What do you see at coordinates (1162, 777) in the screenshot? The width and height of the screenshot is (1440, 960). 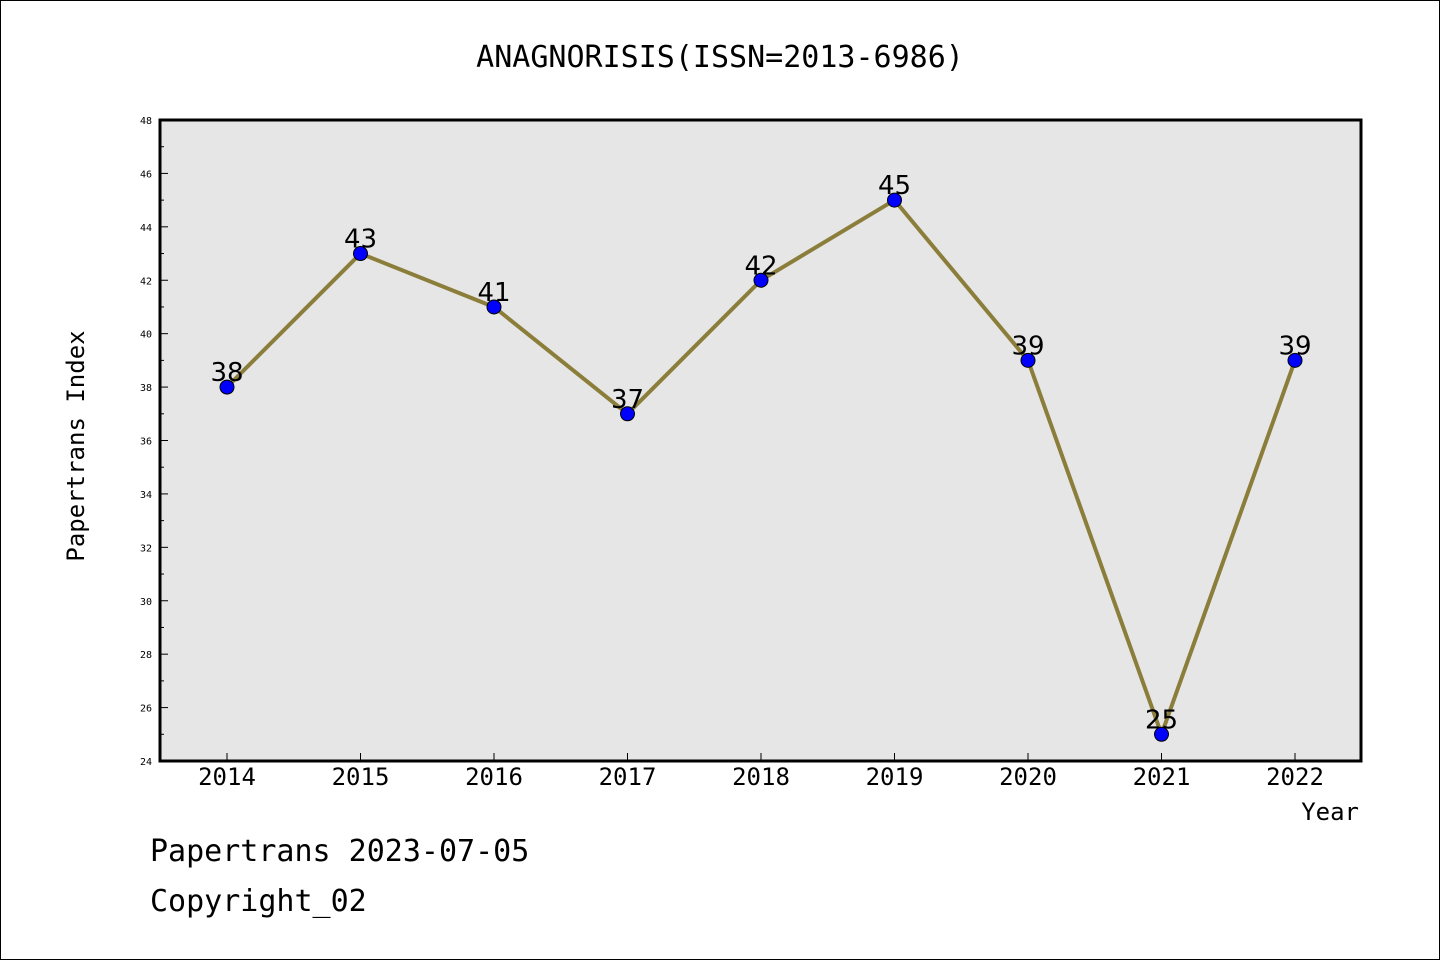 I see `x-tick-label: 2021` at bounding box center [1162, 777].